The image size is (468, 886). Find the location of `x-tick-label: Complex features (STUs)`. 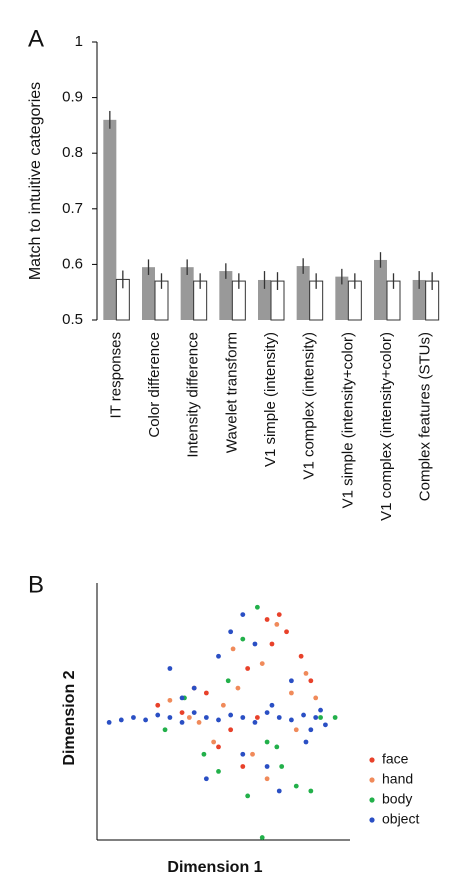

x-tick-label: Complex features (STUs) is located at coordinates (425, 416).